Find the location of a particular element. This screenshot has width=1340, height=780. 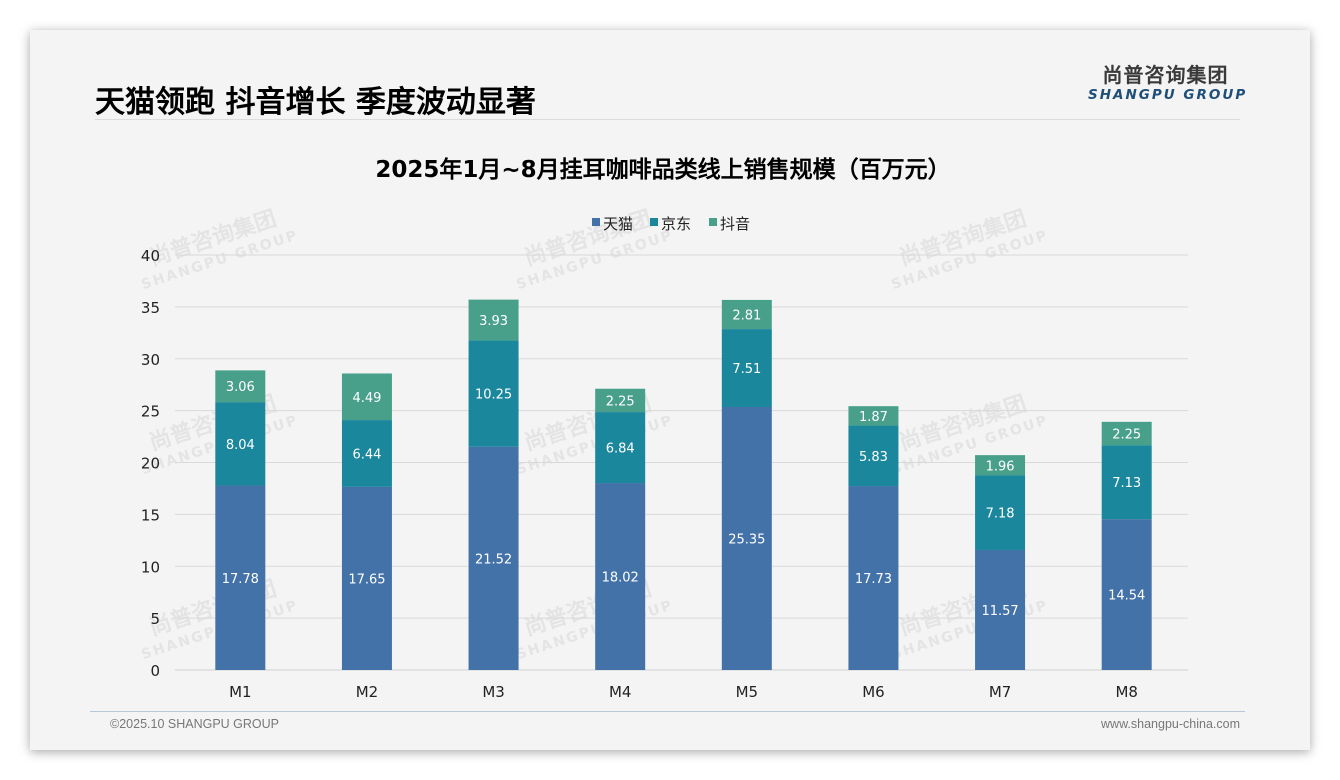

header-divider is located at coordinates (667, 119).